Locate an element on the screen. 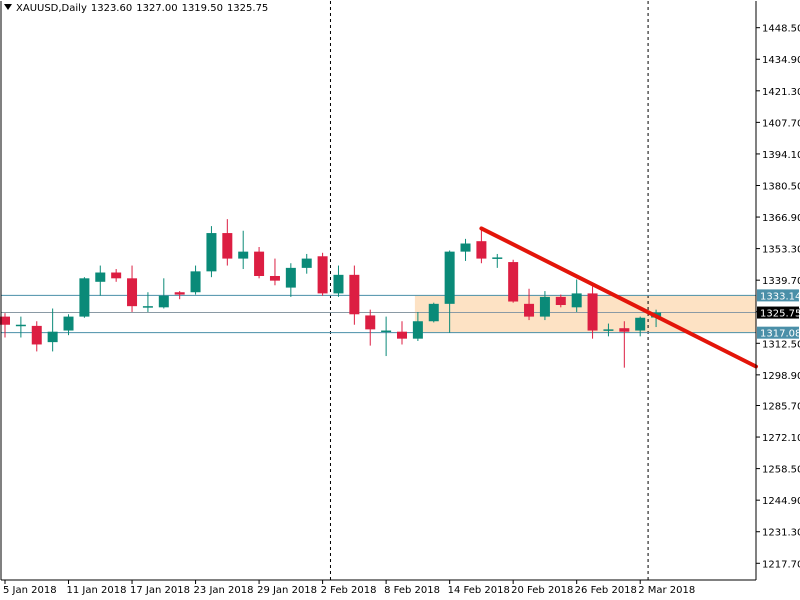 The image size is (800, 600). x-tick-label: 26 Feb 2018 is located at coordinates (606, 590).